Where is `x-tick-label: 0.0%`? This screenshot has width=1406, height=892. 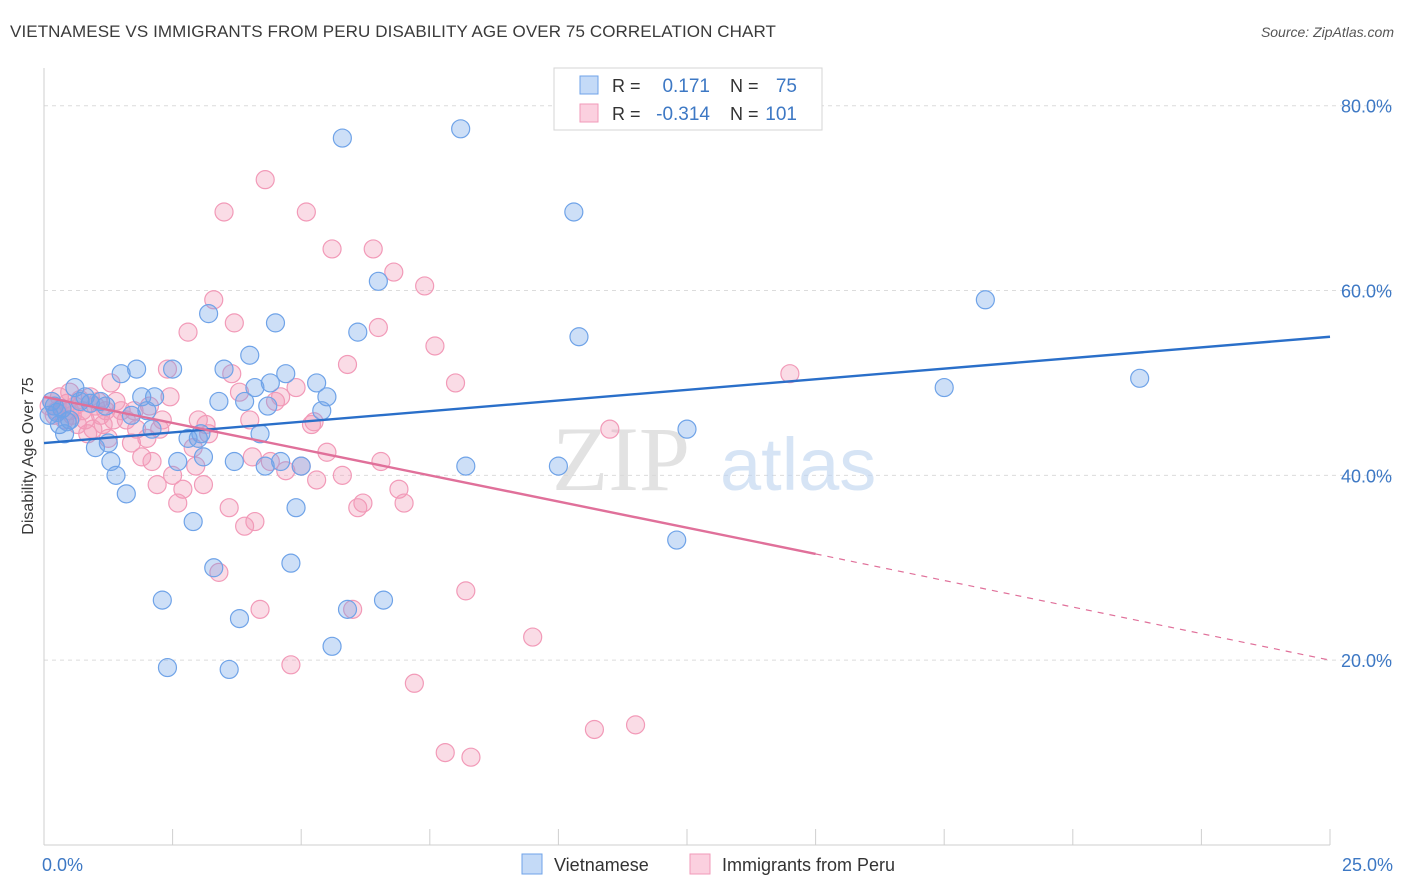
x-tick-label: 0.0% is located at coordinates (62, 865).